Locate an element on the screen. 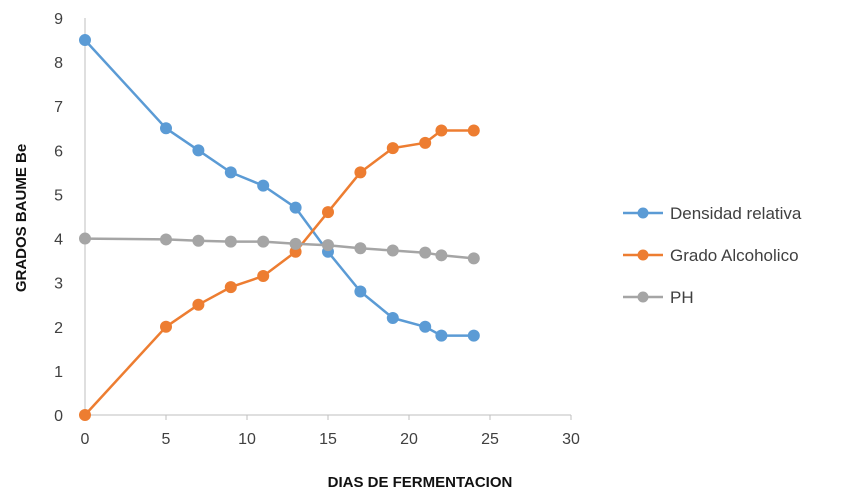  x-tick-labels: 0 5 10 15 20 25 30 is located at coordinates (330, 431).